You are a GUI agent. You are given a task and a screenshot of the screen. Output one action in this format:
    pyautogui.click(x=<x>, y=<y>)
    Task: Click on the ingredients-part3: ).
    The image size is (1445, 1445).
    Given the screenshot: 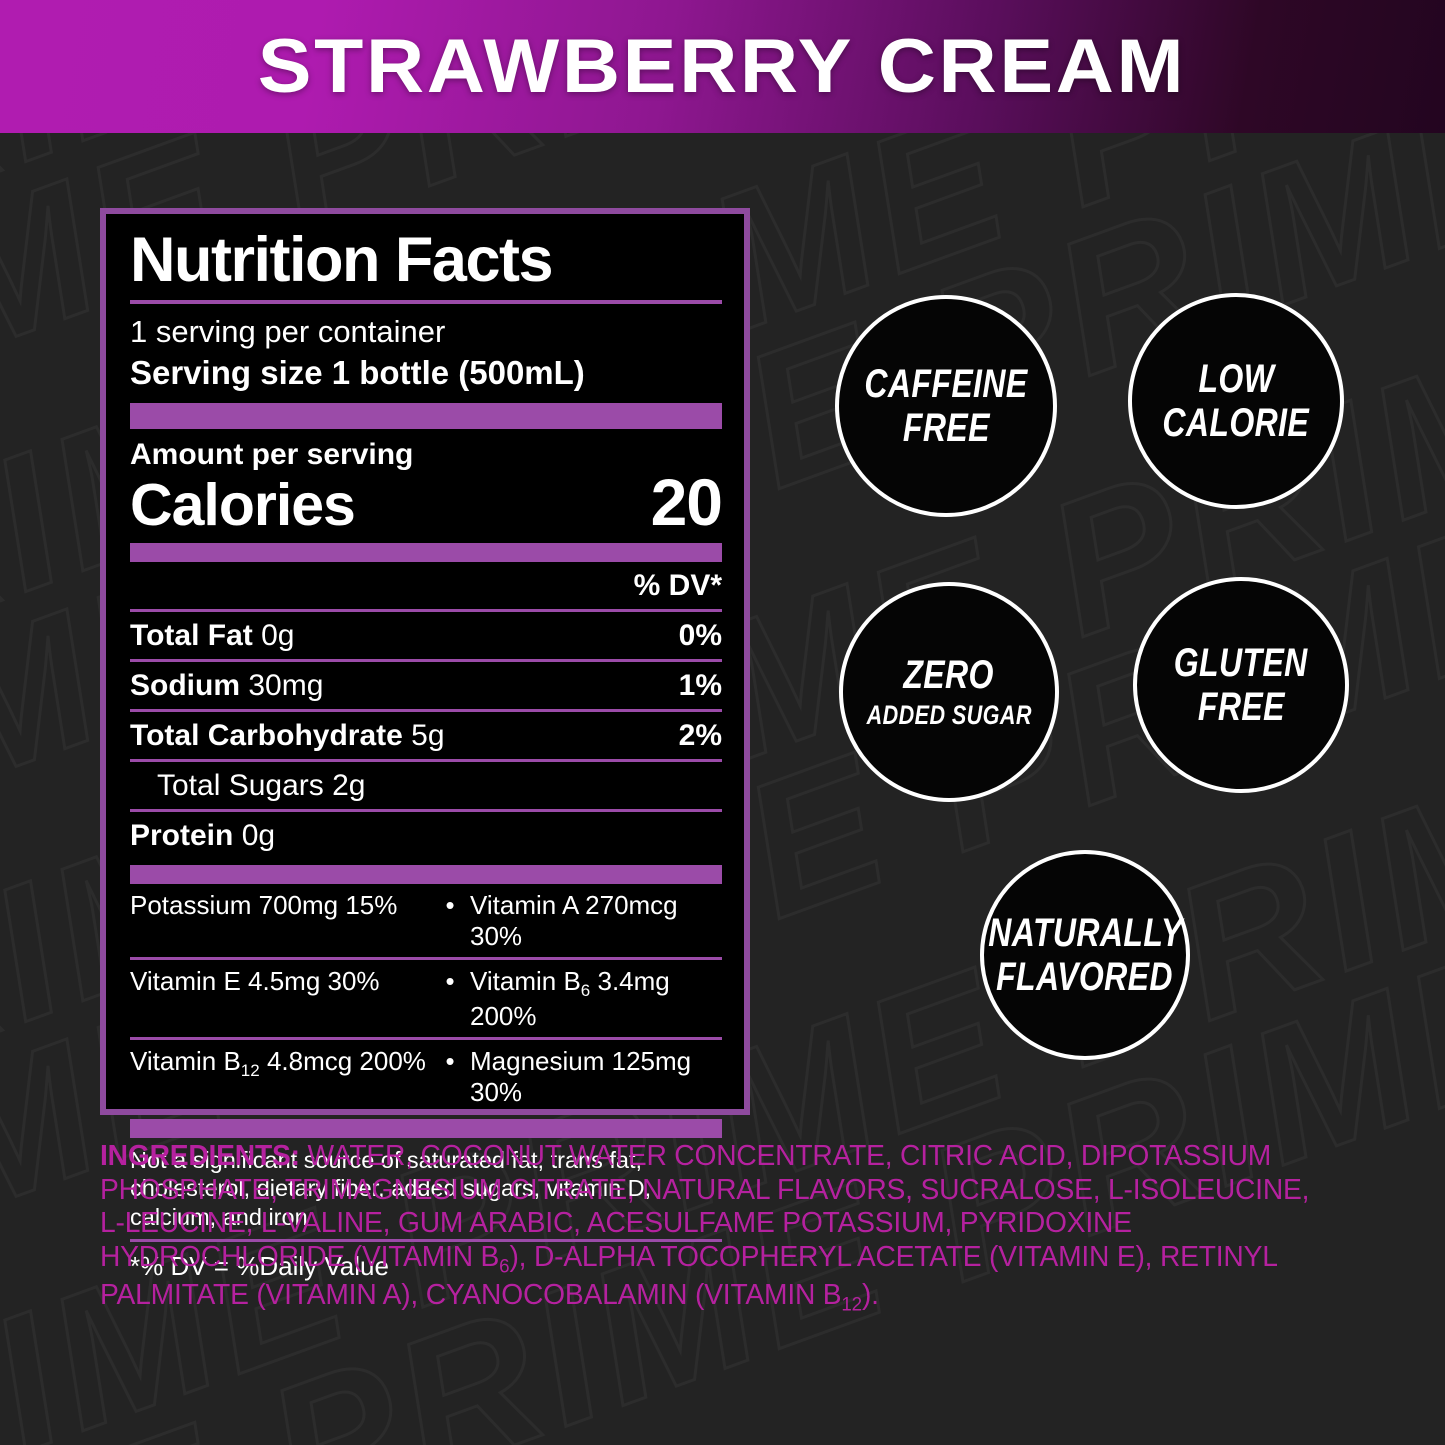 What is the action you would take?
    pyautogui.click(x=870, y=1294)
    